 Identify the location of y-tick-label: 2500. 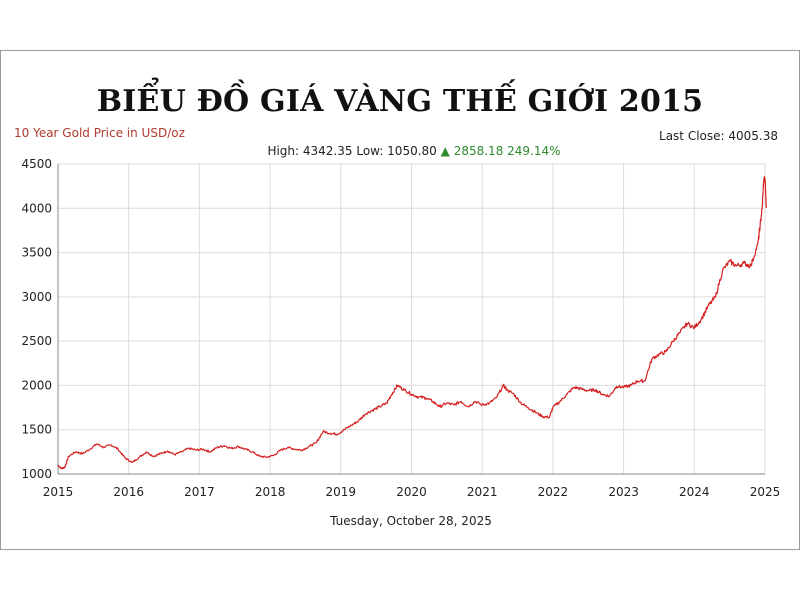
(36, 341).